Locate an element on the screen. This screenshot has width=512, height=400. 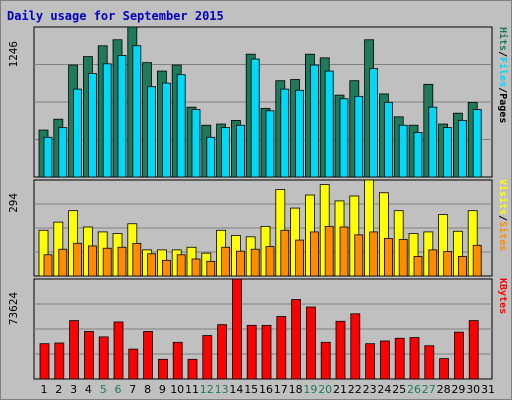
kbytes-max-label: 73624 is located at coordinates (13, 308).